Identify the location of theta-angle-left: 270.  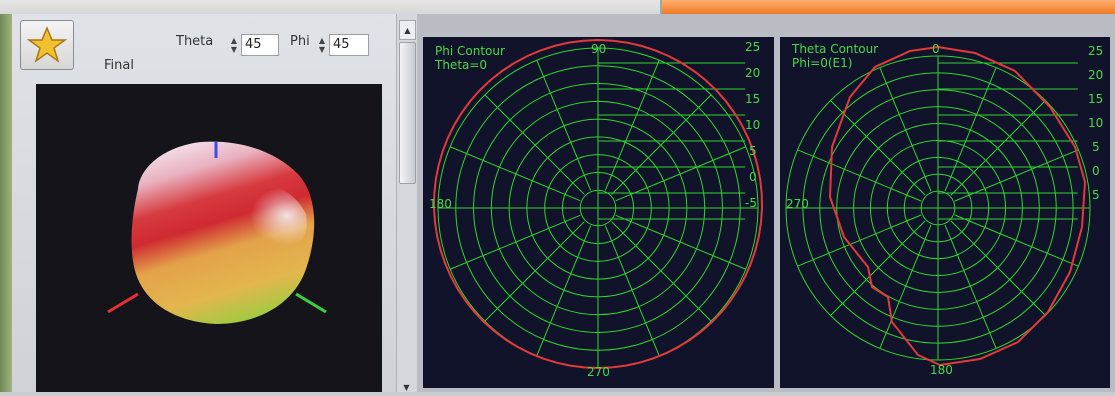
(797, 204).